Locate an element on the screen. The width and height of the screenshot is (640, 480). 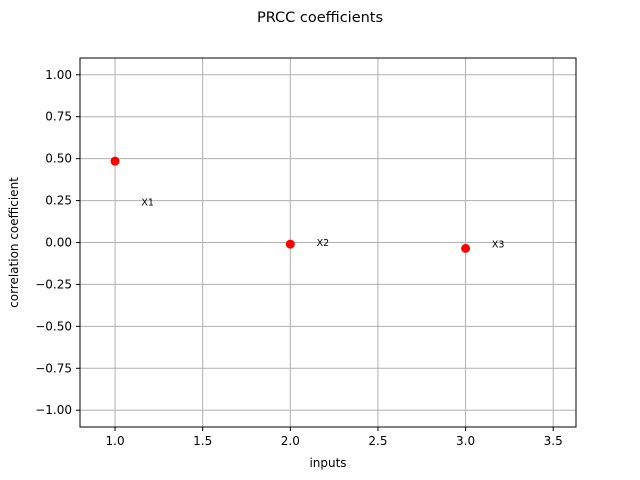
y-tick-label: 0.50 is located at coordinates (58, 159).